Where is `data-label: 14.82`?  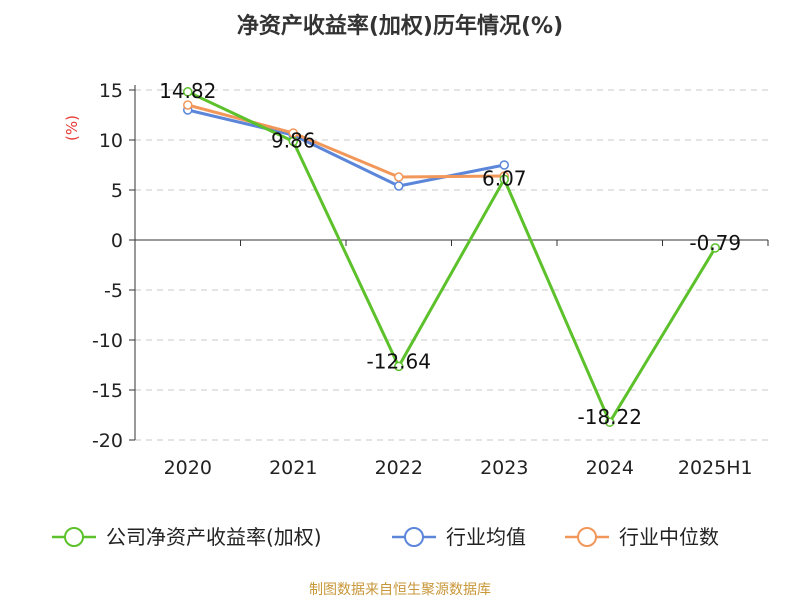 data-label: 14.82 is located at coordinates (187, 91).